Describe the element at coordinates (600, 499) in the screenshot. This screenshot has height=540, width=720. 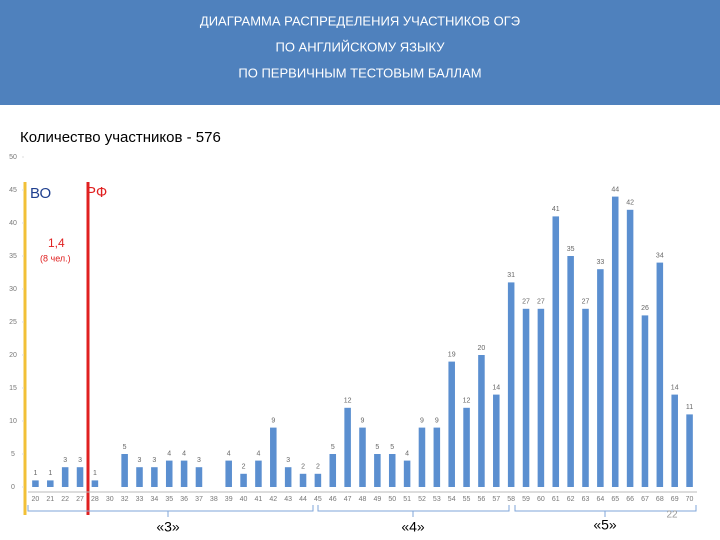
I see `x-tick-label: 64` at that location.